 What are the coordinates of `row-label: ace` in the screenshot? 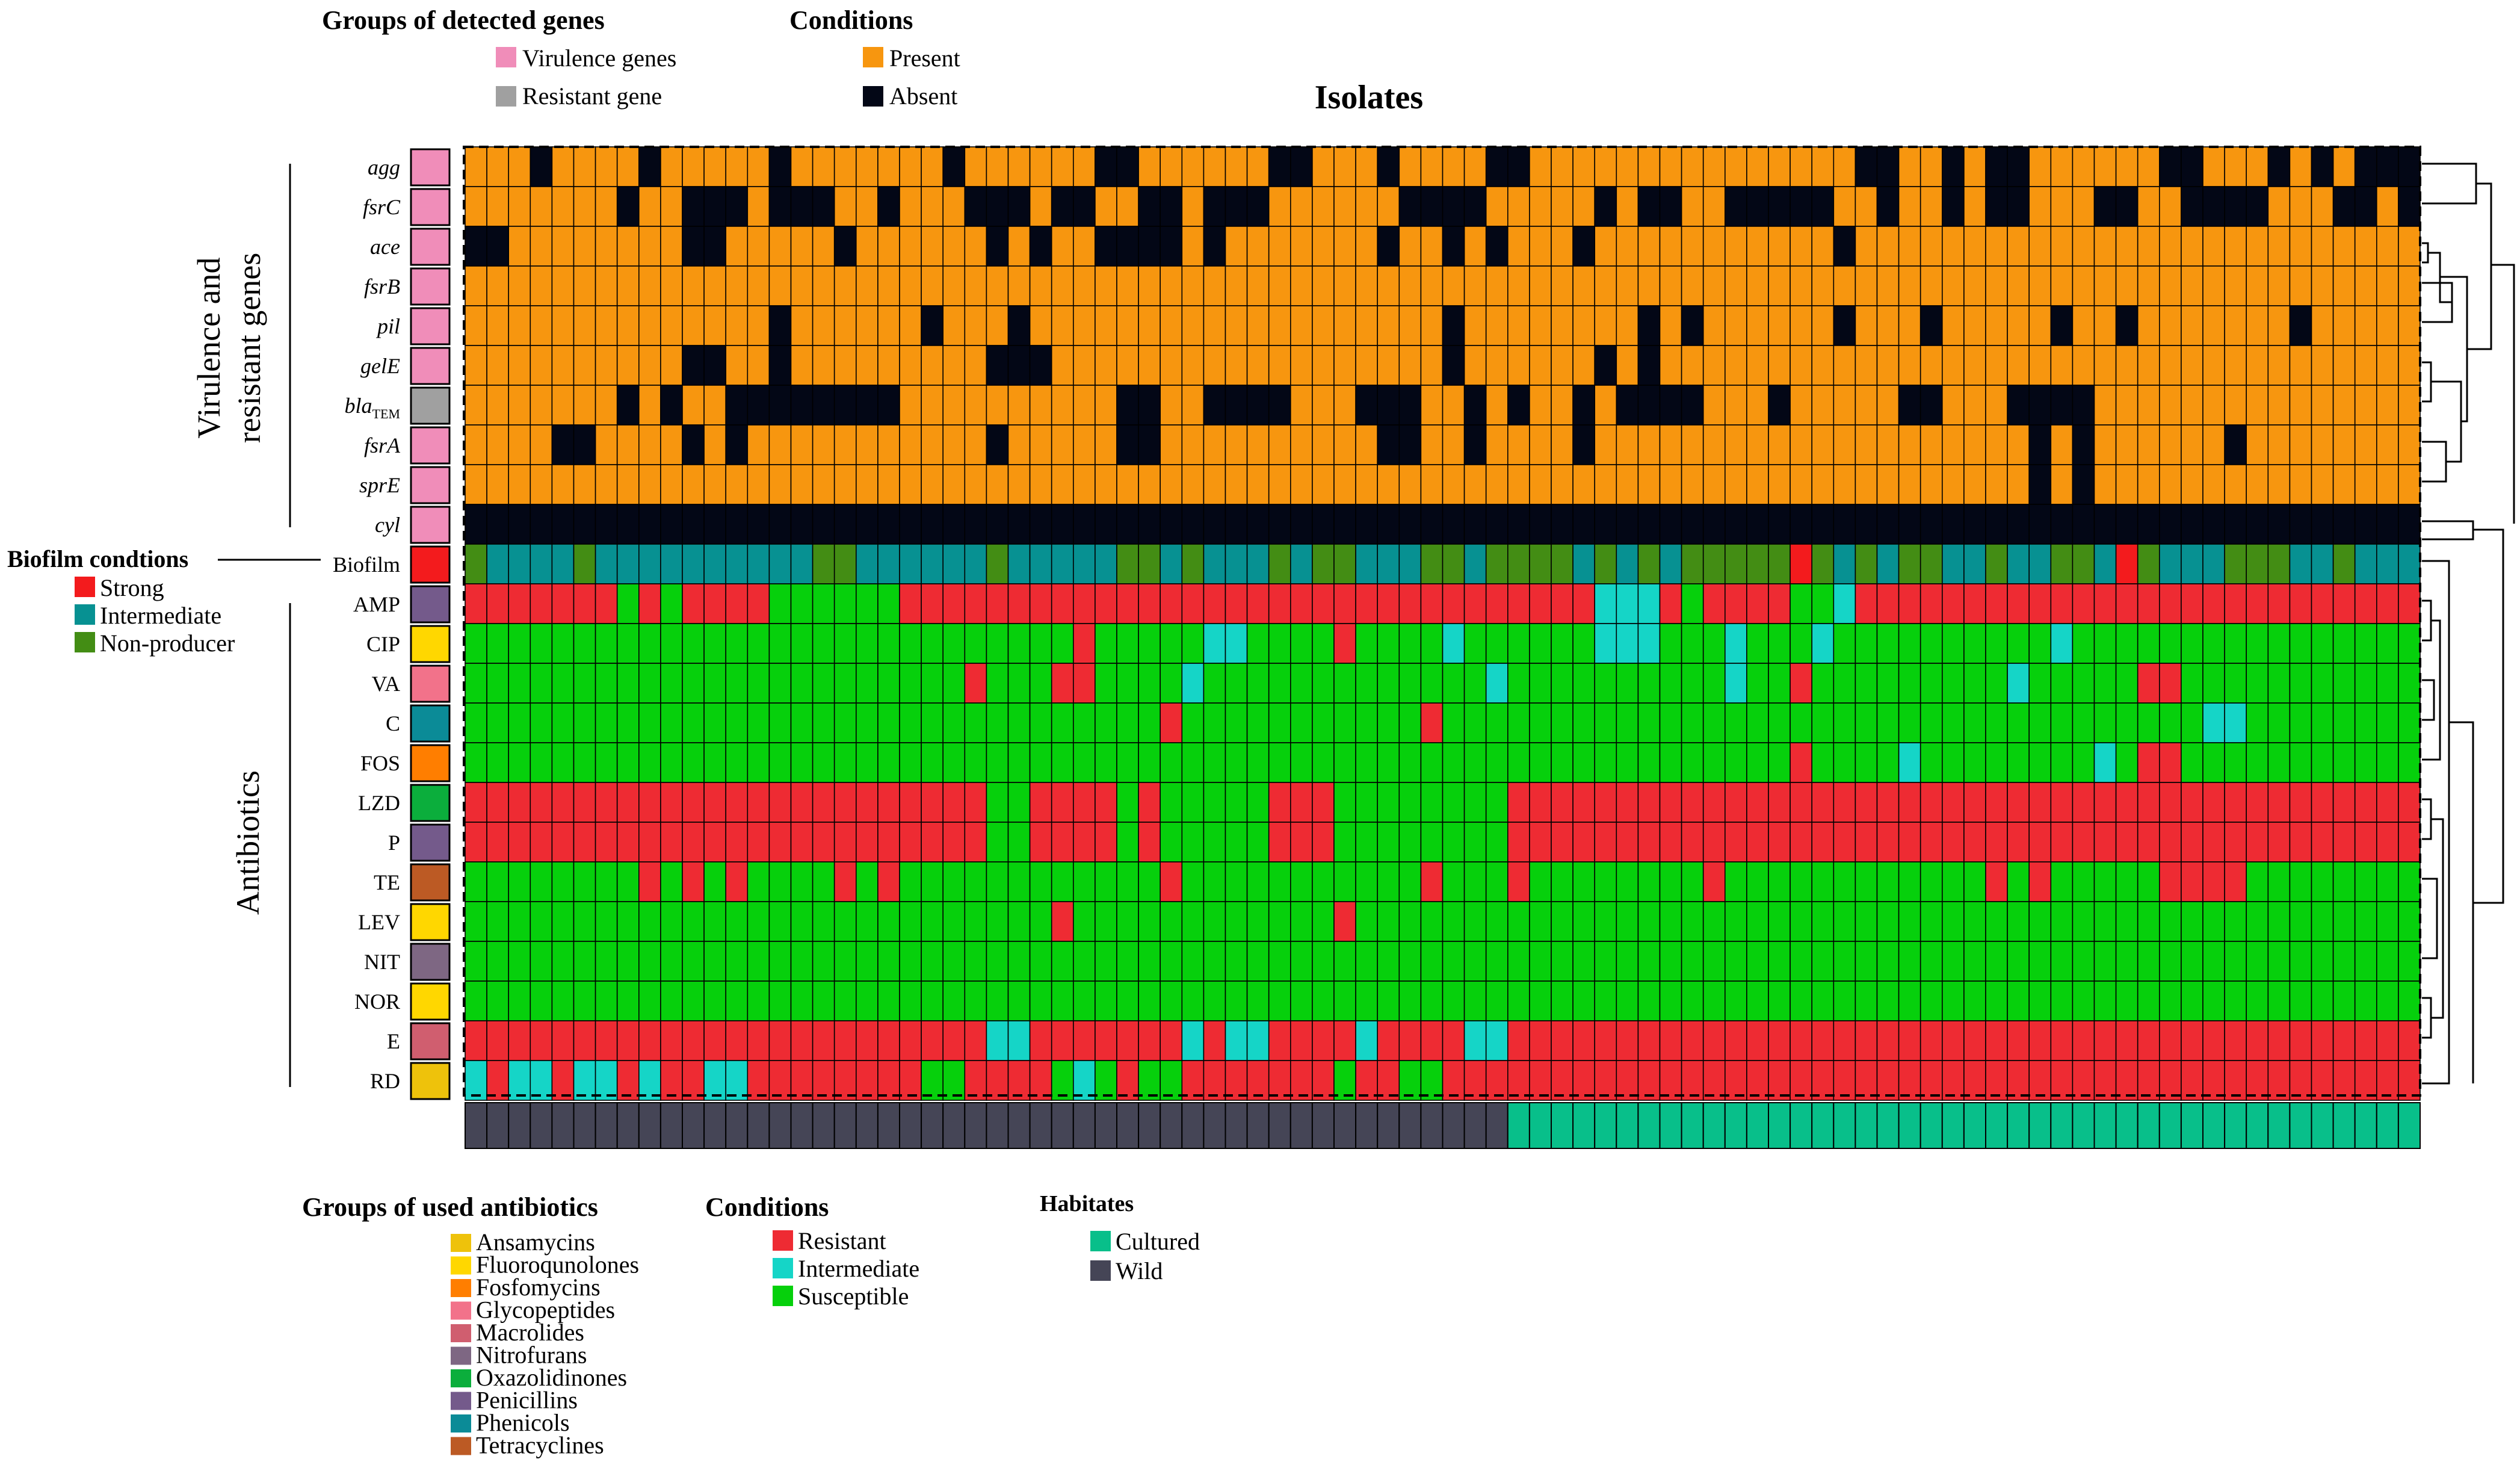 It's located at (385, 247).